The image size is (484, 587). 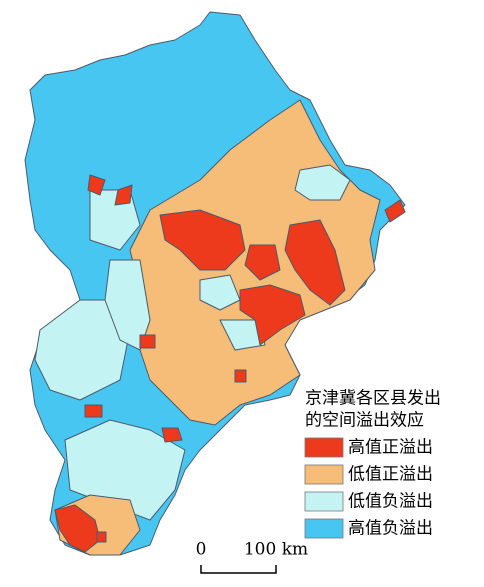 I want to click on scale-line, so click(x=238, y=569).